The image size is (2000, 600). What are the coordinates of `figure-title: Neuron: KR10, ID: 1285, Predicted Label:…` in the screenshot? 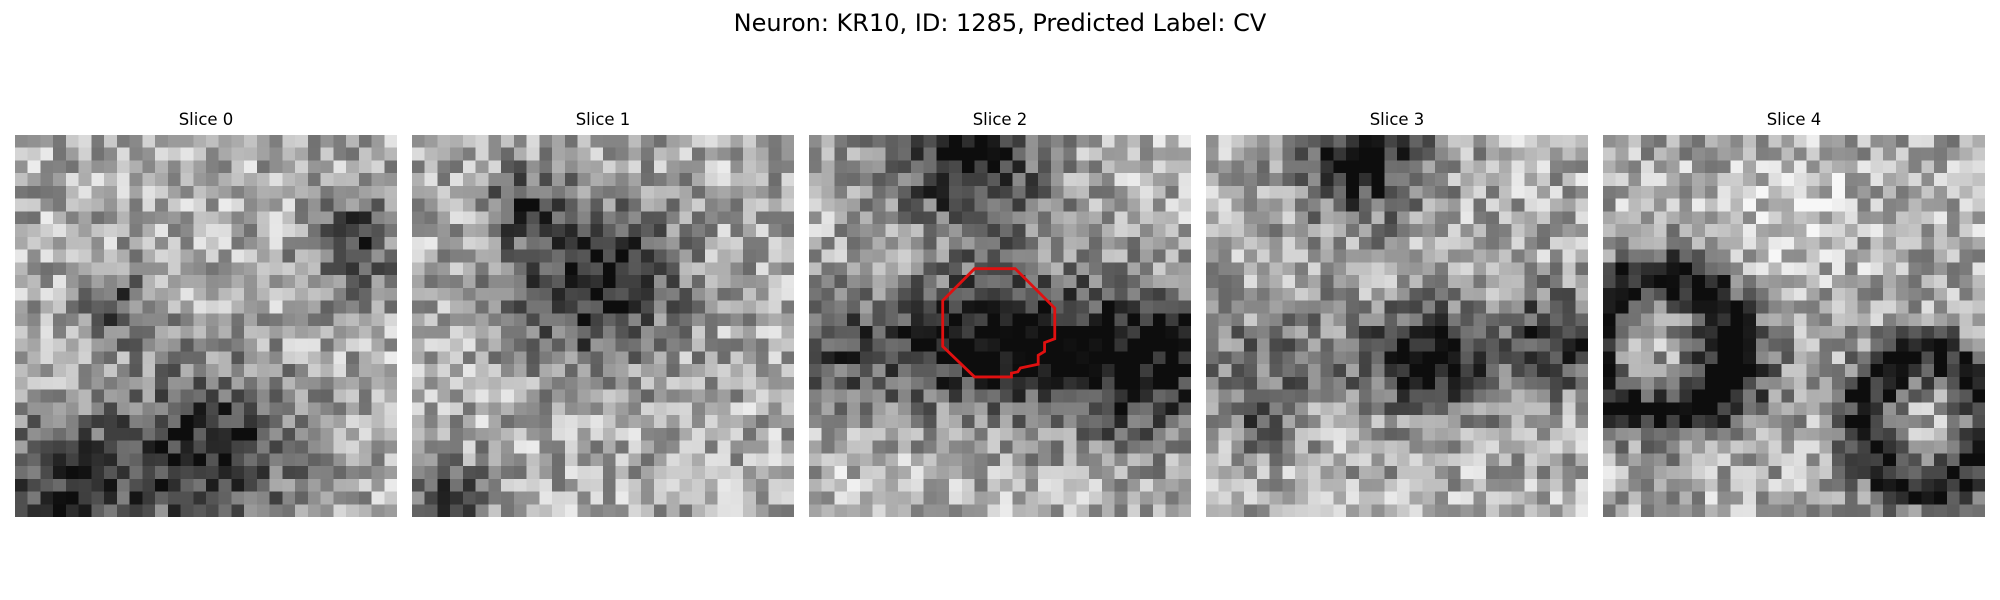 It's located at (1000, 23).